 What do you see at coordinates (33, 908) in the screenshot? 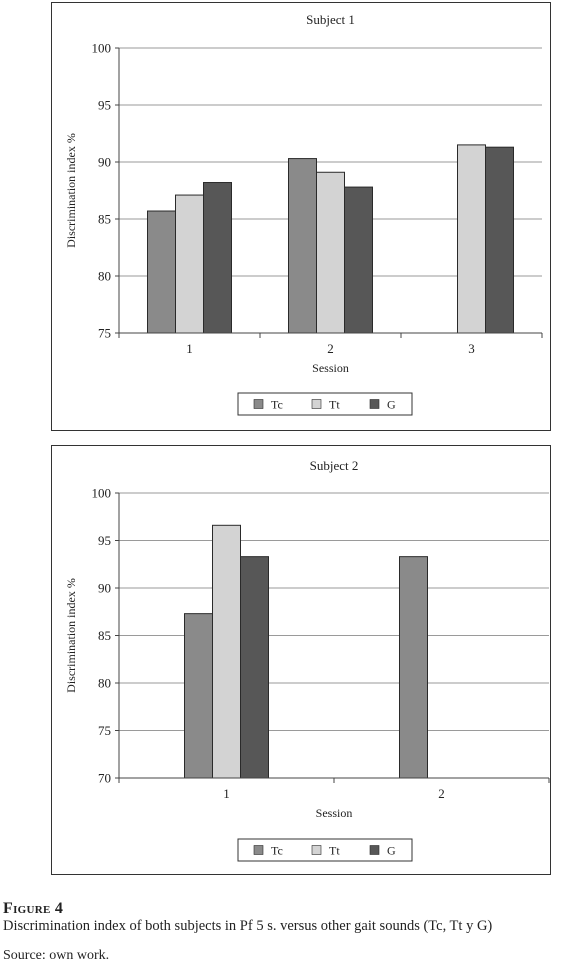
I see `figure-label: Figure 4` at bounding box center [33, 908].